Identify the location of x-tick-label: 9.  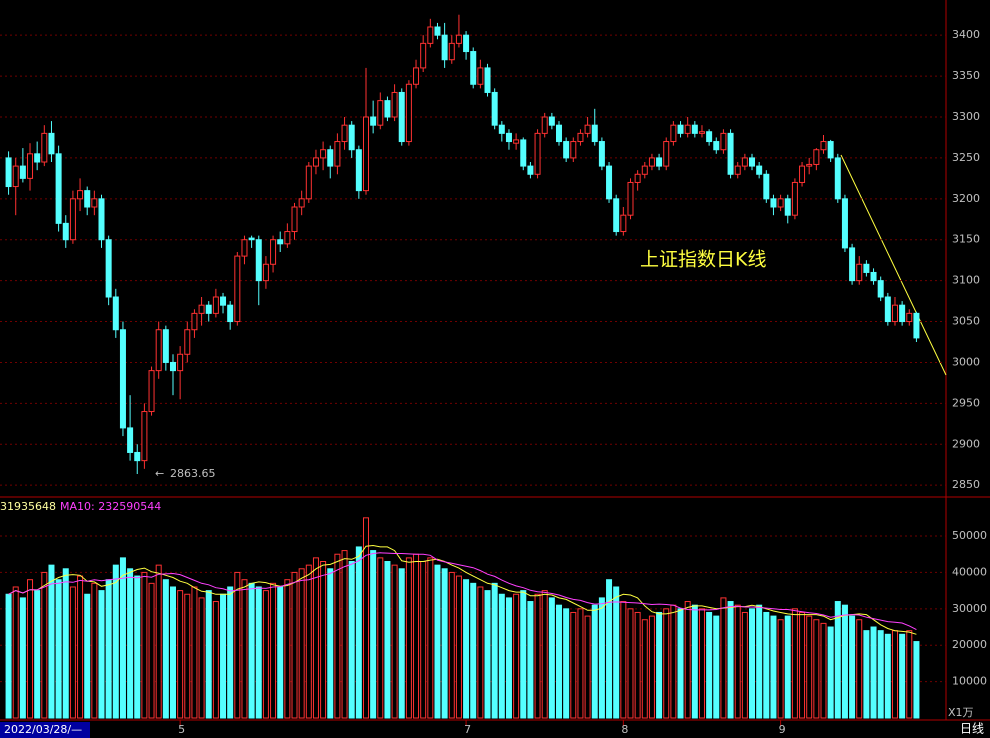
(782, 729).